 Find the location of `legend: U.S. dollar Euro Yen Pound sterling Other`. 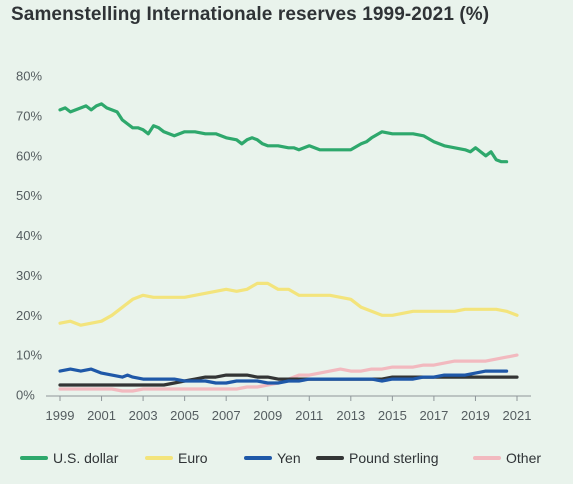

legend: U.S. dollar Euro Yen Pound sterling Other is located at coordinates (280, 458).